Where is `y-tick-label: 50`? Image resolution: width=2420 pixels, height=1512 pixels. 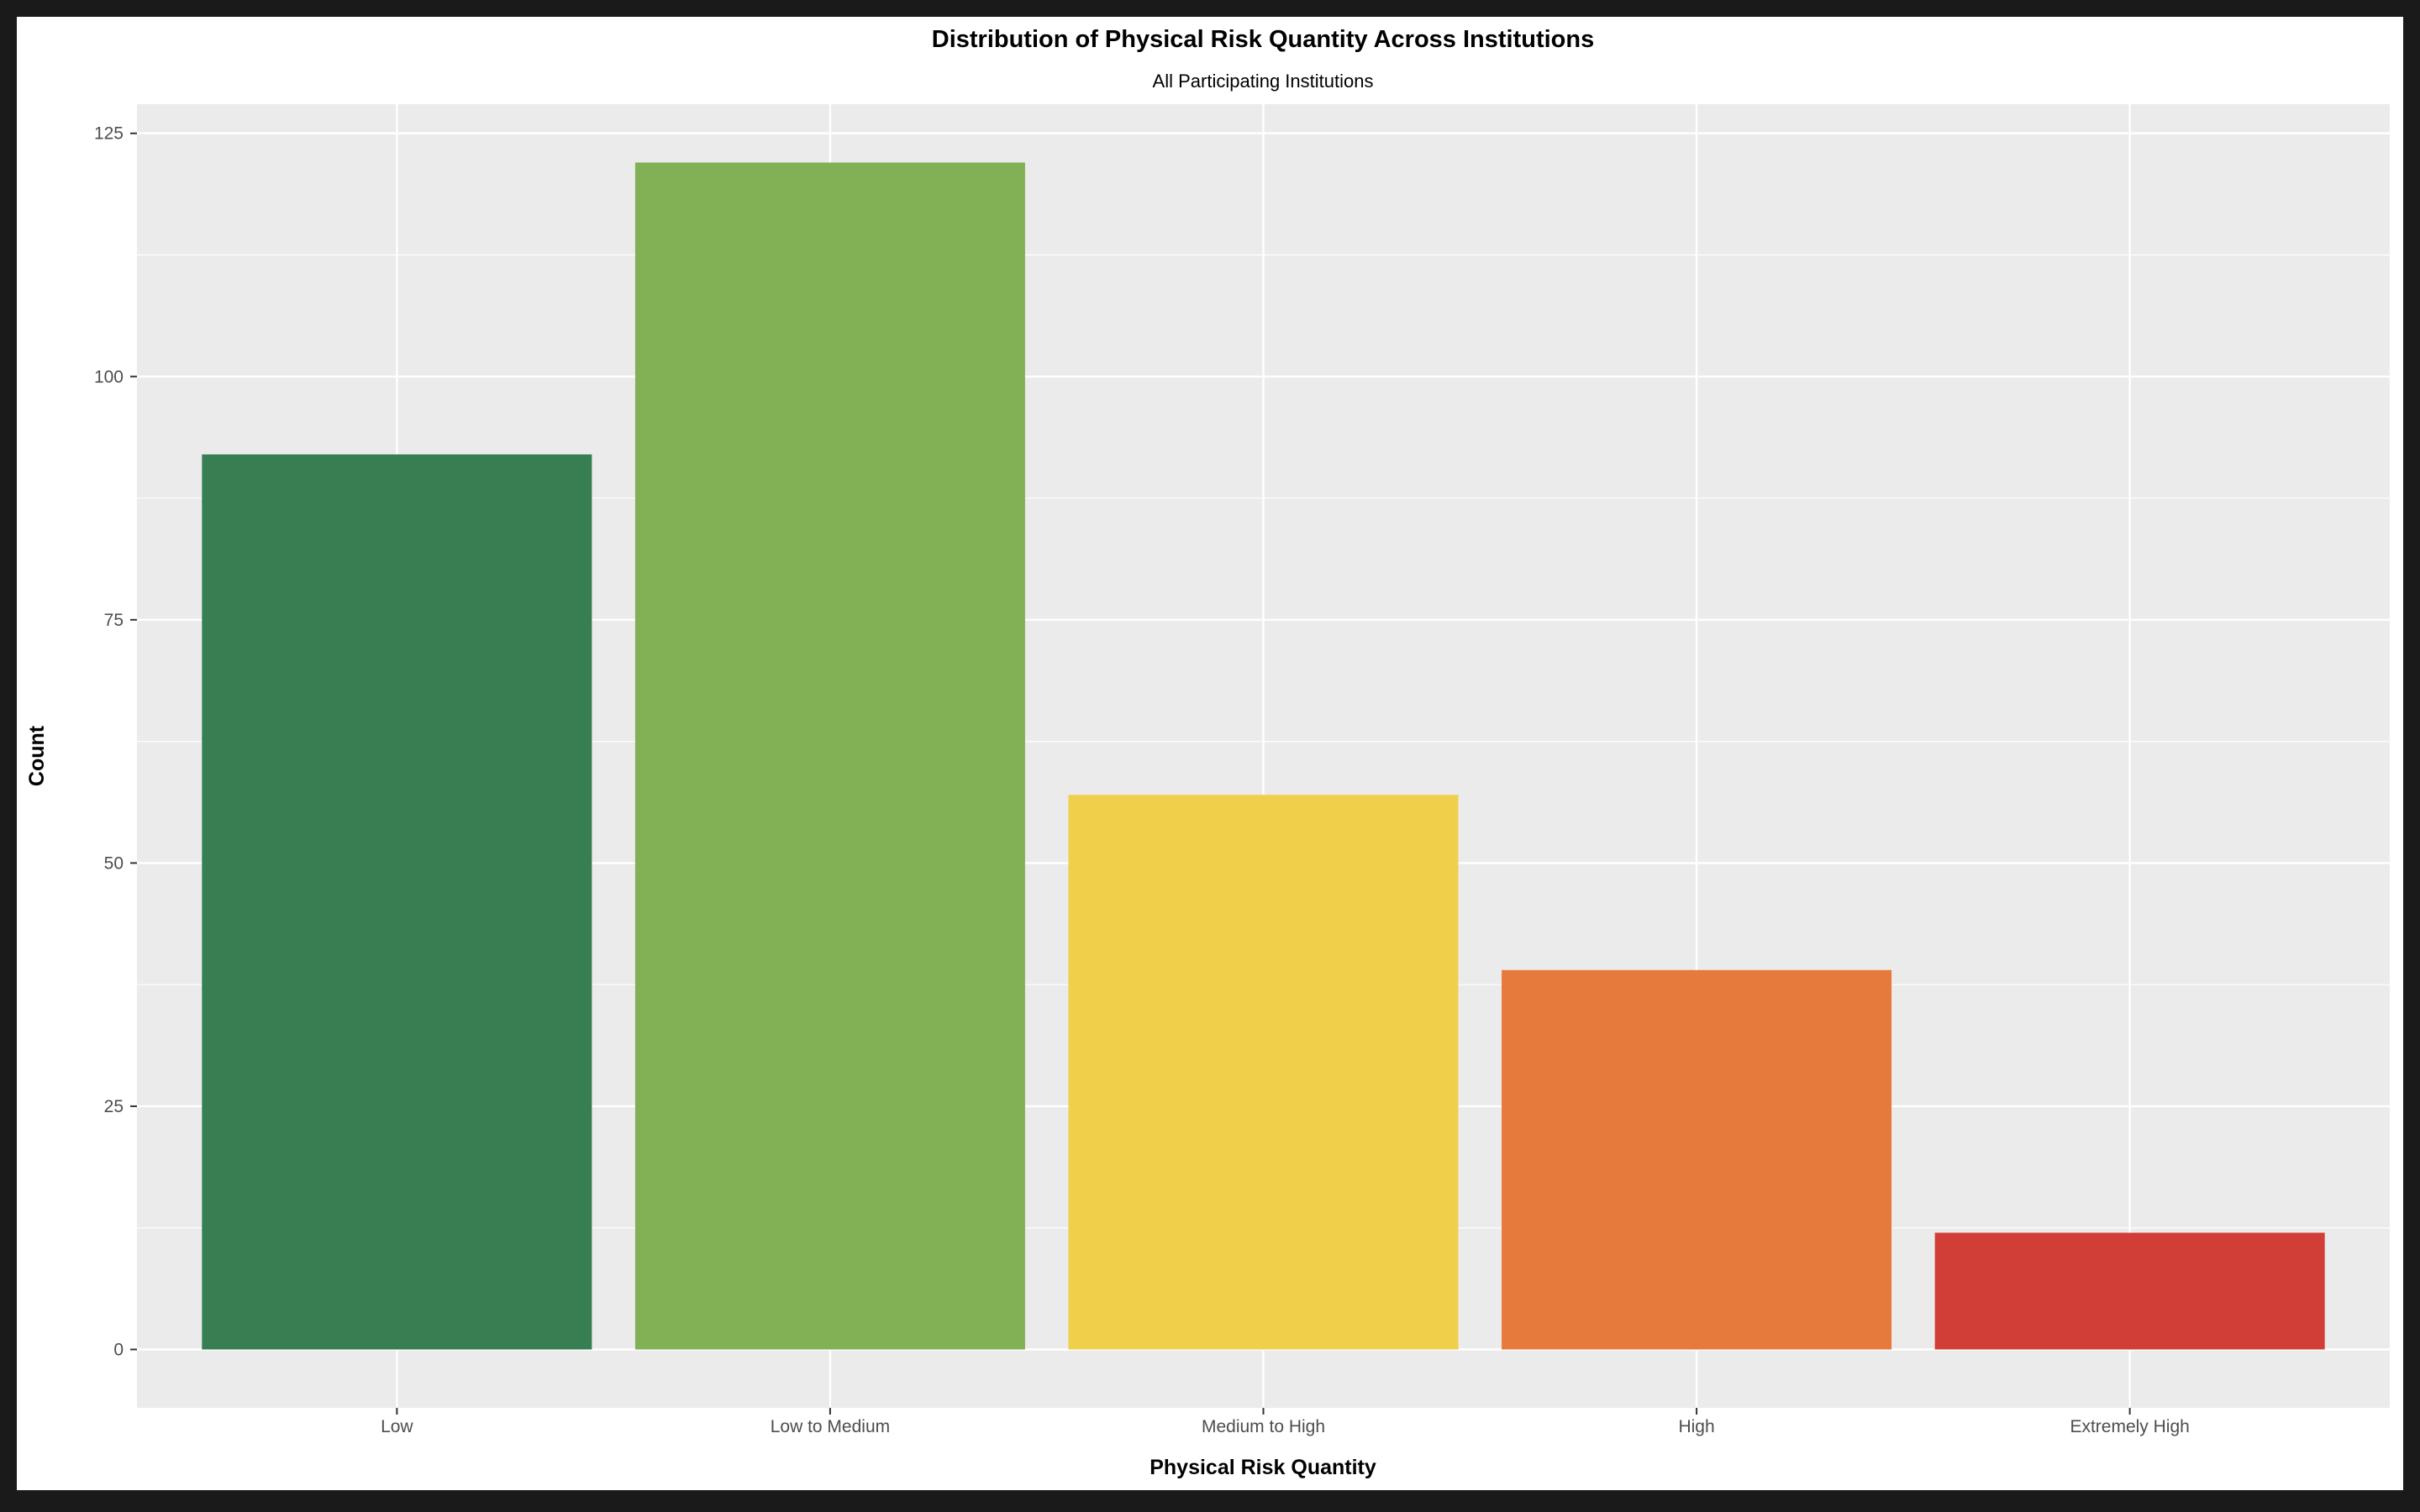 y-tick-label: 50 is located at coordinates (114, 863).